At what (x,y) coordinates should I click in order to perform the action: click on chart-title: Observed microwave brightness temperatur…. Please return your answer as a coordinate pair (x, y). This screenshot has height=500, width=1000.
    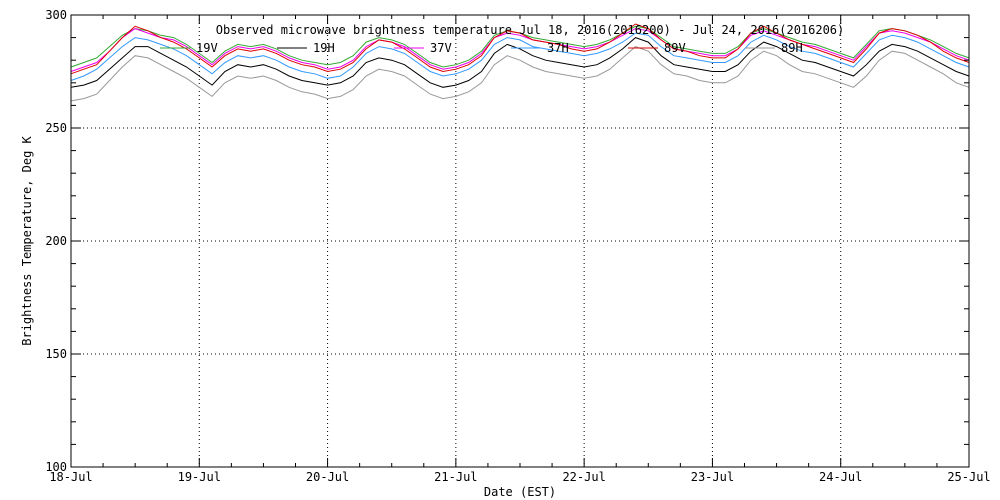
    Looking at the image, I should click on (530, 30).